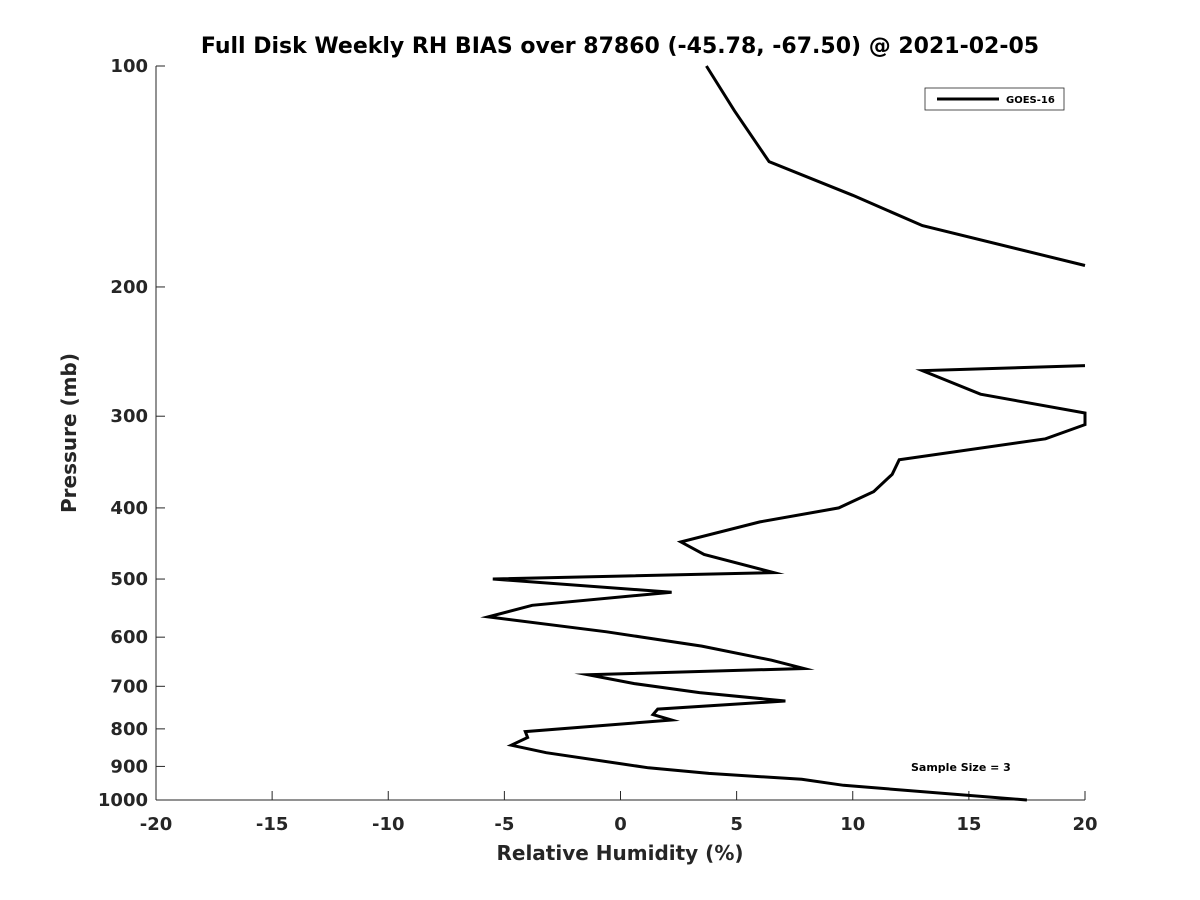 Image resolution: width=1200 pixels, height=900 pixels. What do you see at coordinates (129, 508) in the screenshot?
I see `y-tick-label: 400` at bounding box center [129, 508].